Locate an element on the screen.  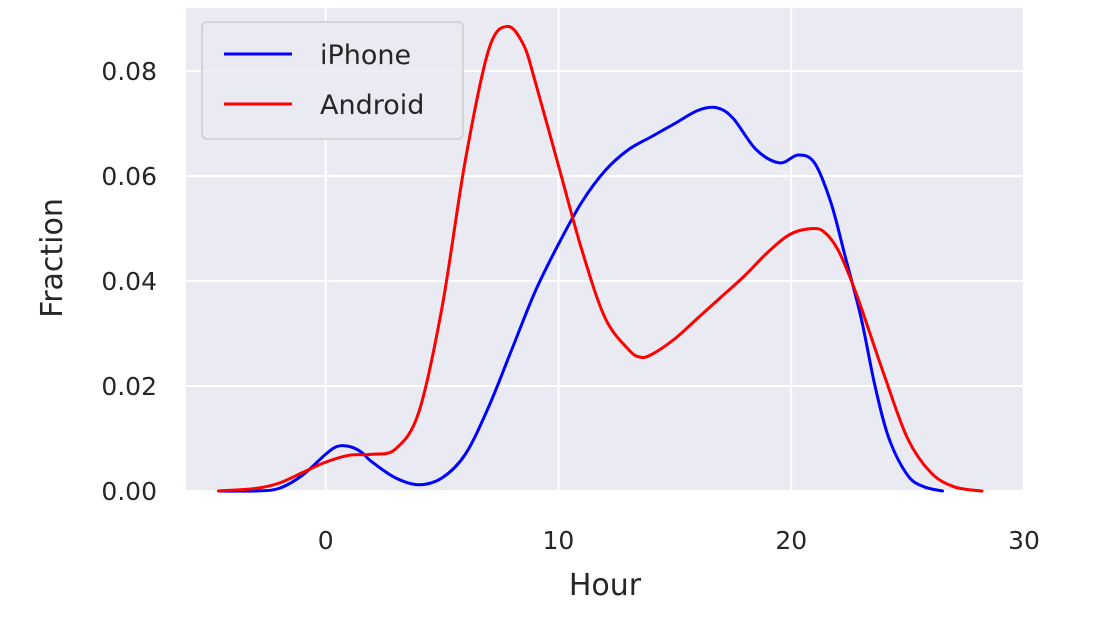
x-tick-label: 0 is located at coordinates (326, 540).